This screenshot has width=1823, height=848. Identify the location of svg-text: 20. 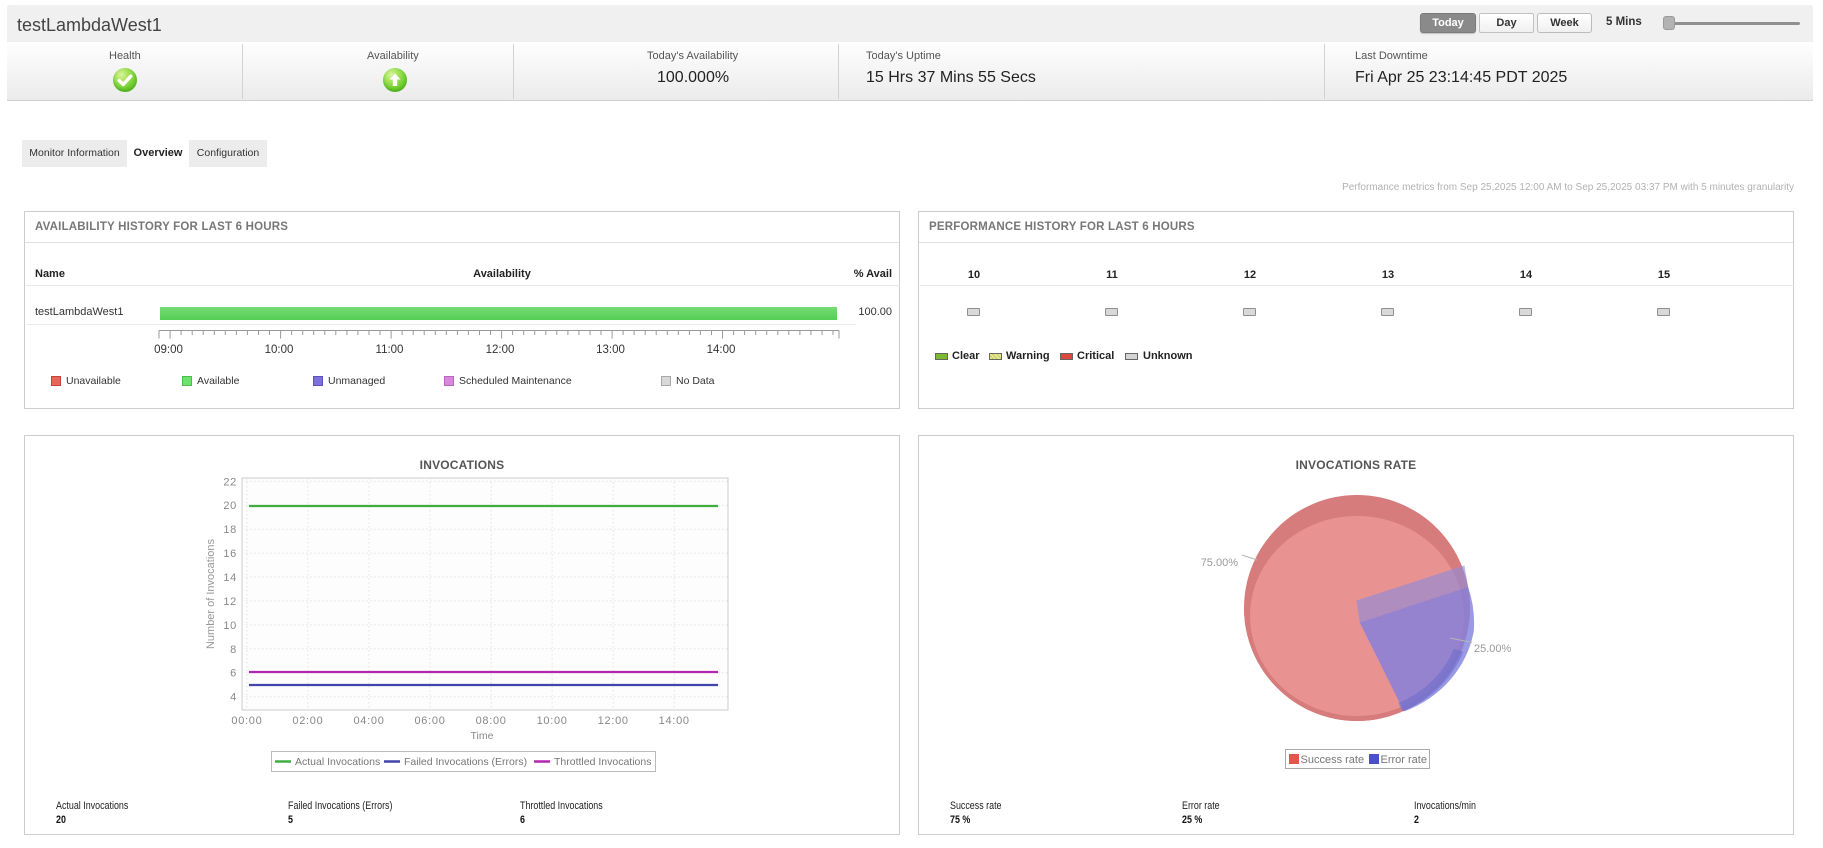
(230, 506).